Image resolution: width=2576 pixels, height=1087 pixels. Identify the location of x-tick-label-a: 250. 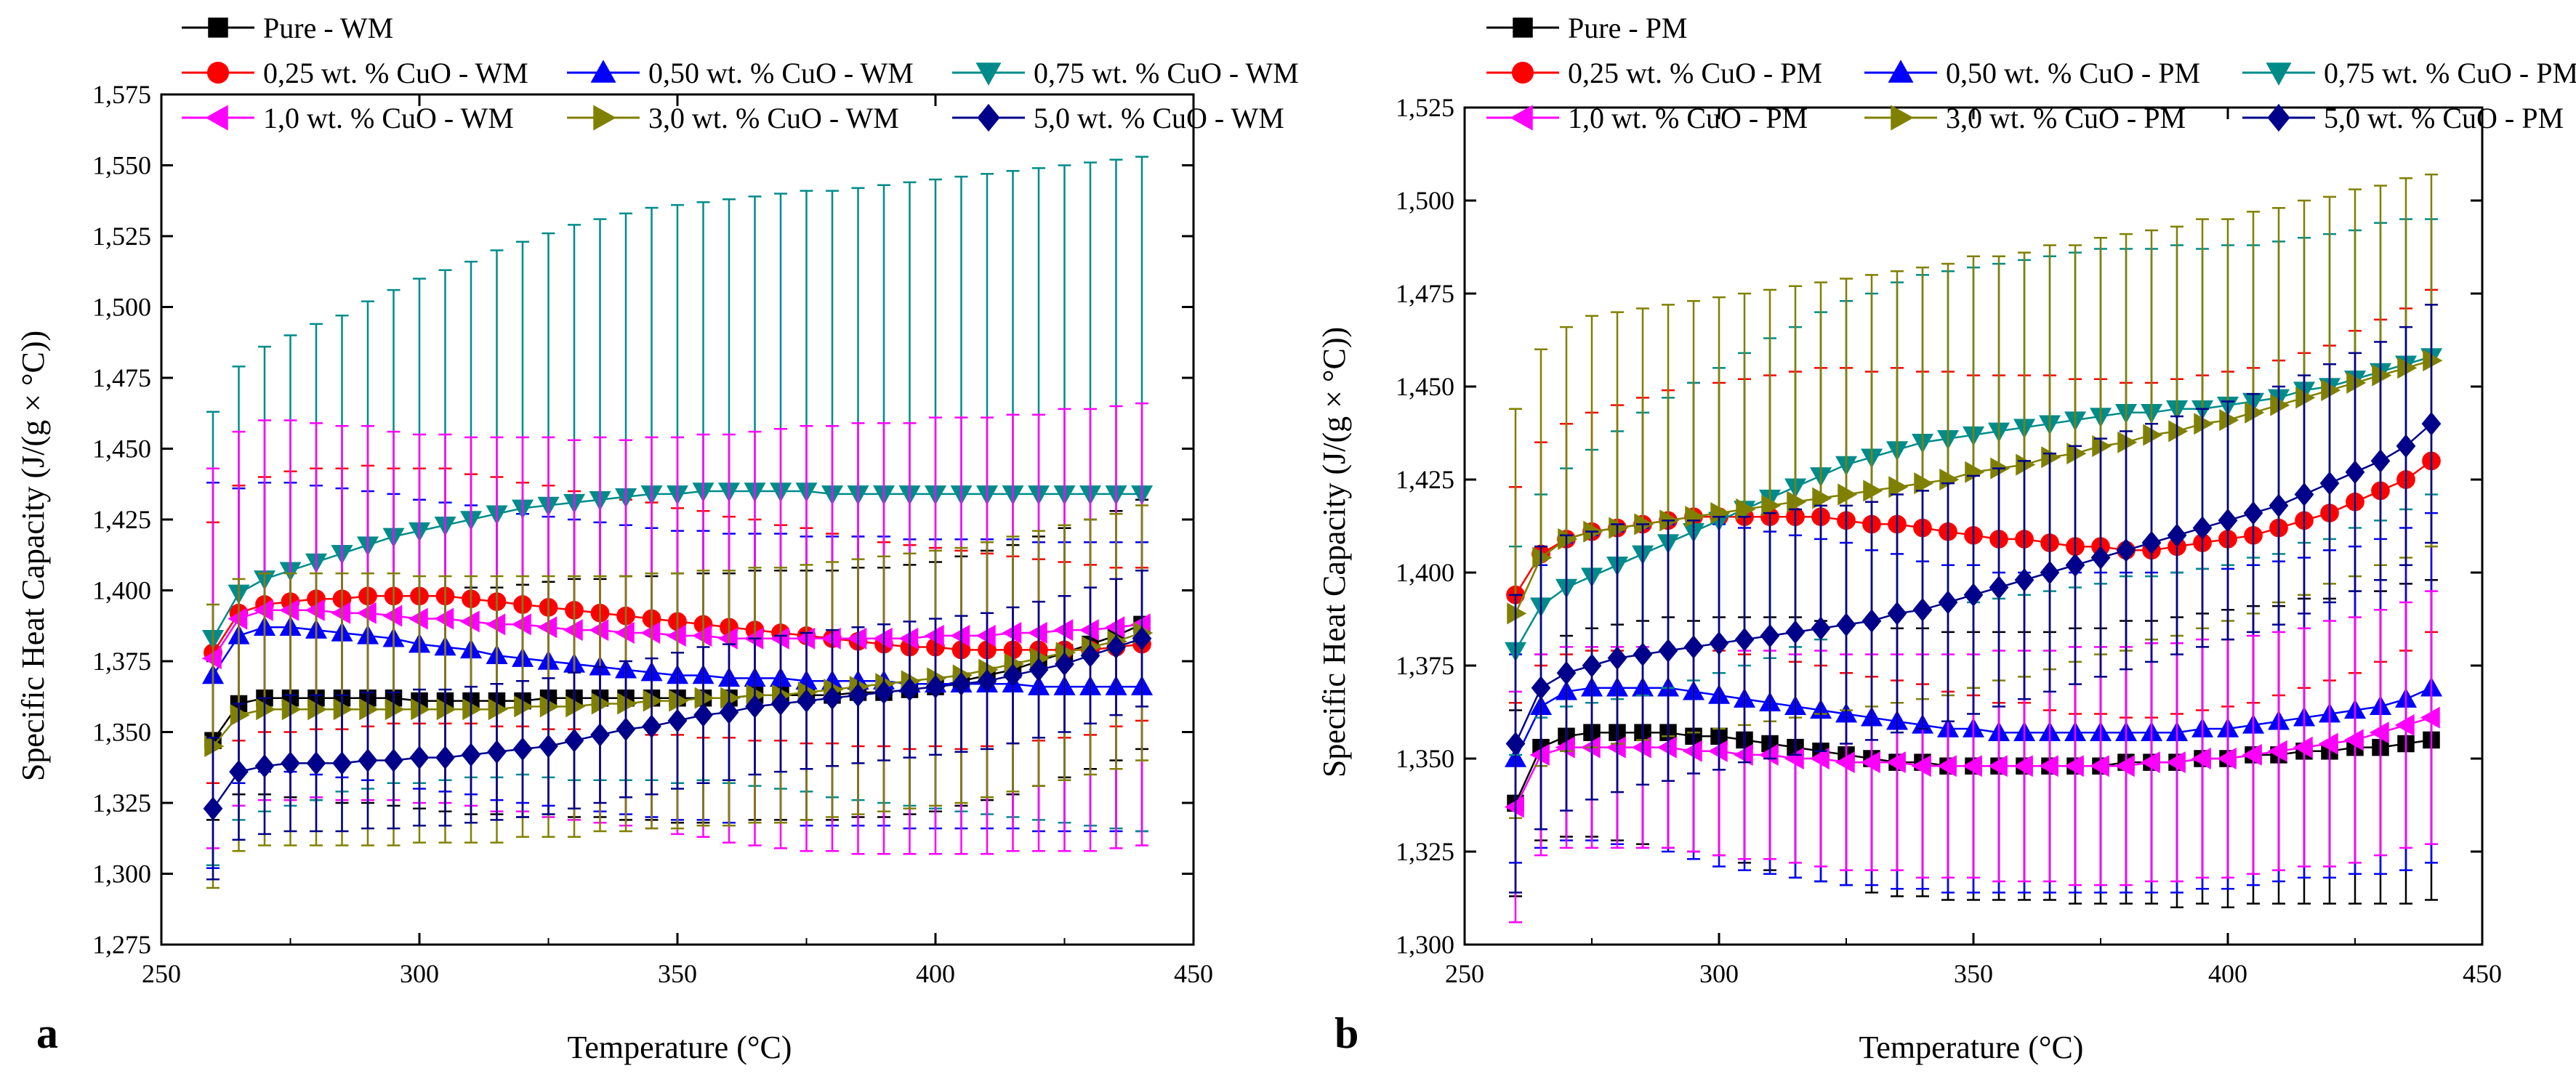
(161, 973).